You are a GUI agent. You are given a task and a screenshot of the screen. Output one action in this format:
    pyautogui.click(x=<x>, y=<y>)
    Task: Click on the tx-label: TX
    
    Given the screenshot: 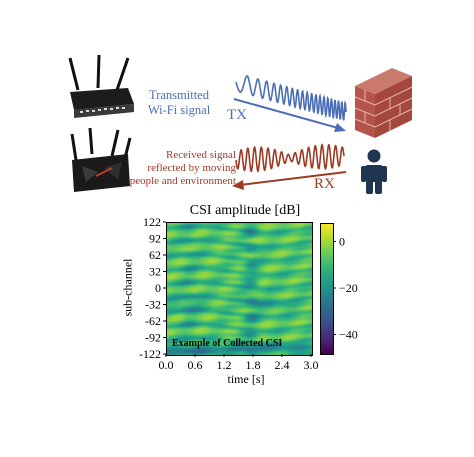 What is the action you would take?
    pyautogui.click(x=237, y=115)
    